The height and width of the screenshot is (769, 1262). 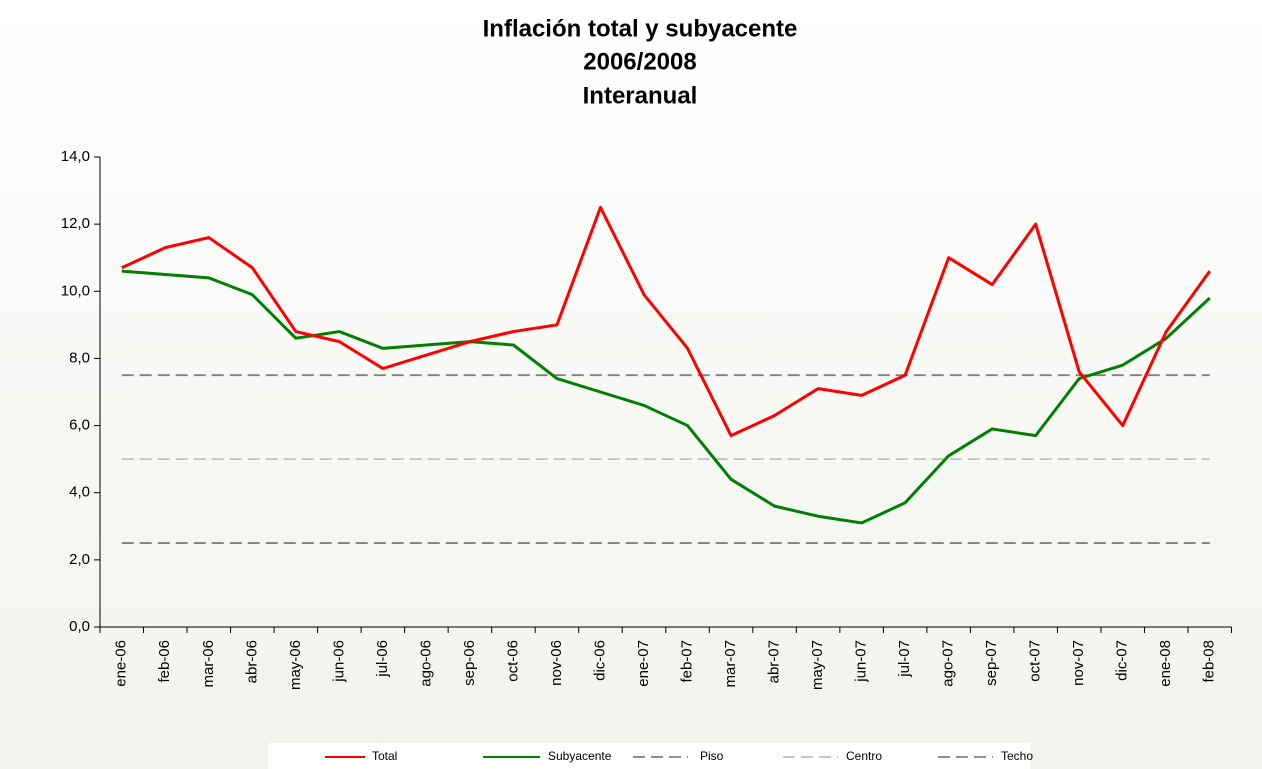 I want to click on legend-label: Techo, so click(x=1017, y=756).